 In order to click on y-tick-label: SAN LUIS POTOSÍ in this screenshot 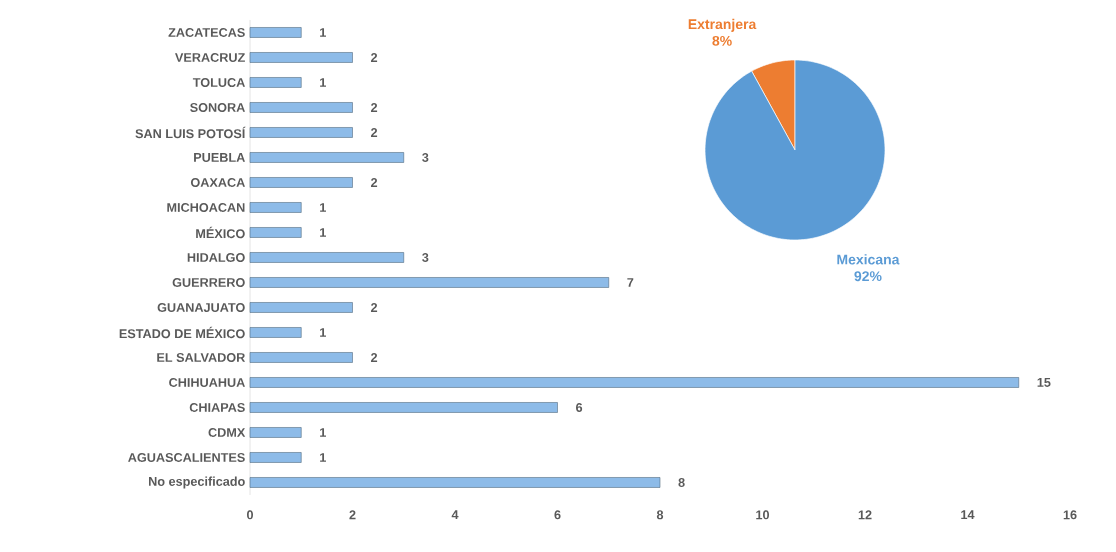, I will do `click(190, 132)`.